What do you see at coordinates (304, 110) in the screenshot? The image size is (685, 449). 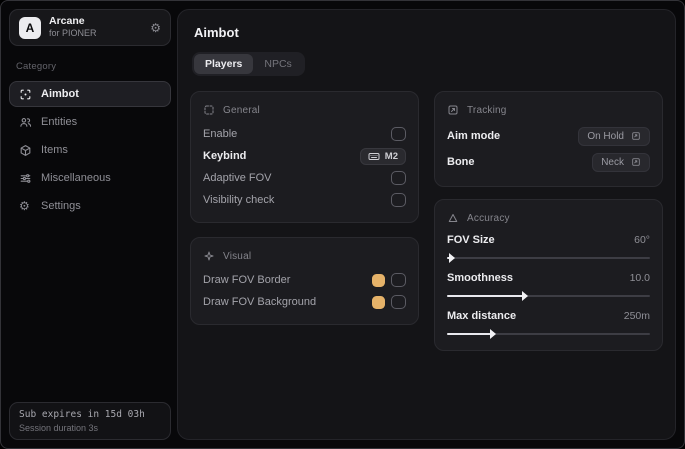 I see `general-card-header: General` at bounding box center [304, 110].